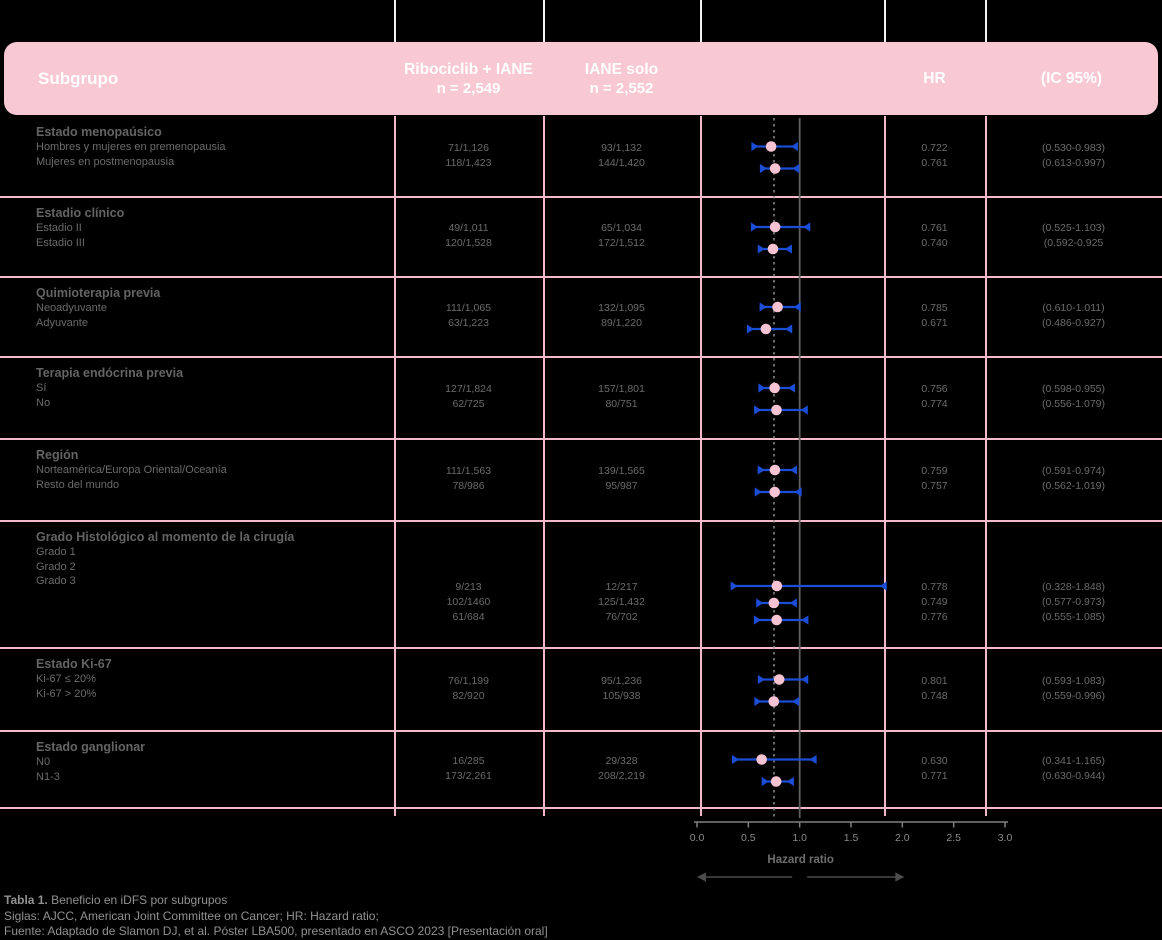 The width and height of the screenshot is (1162, 940). What do you see at coordinates (621, 162) in the screenshot?
I see `iane-value: 144/1,420` at bounding box center [621, 162].